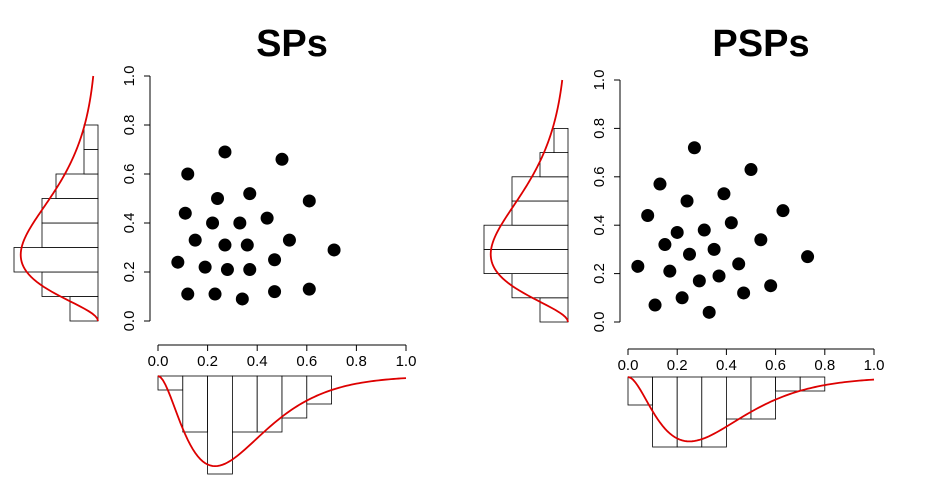 Image resolution: width=930 pixels, height=491 pixels. What do you see at coordinates (292, 44) in the screenshot?
I see `chart-title: SPs` at bounding box center [292, 44].